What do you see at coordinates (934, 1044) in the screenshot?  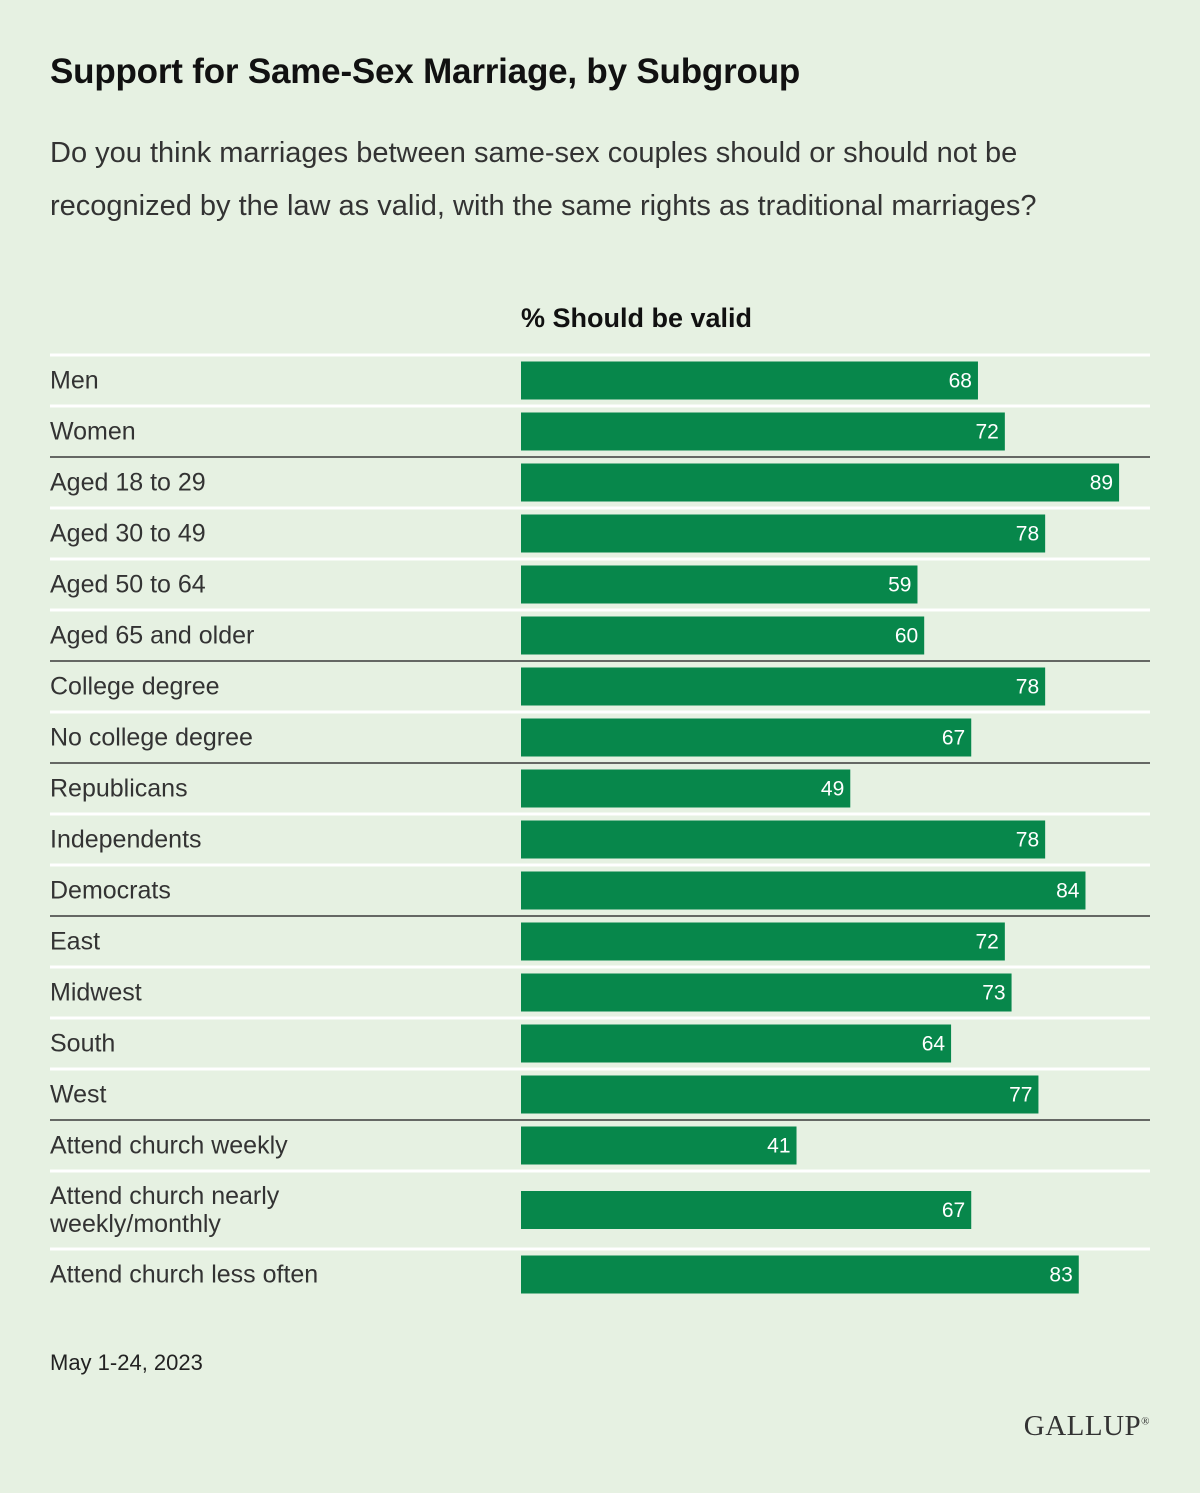 I see `value-label-south: 64` at bounding box center [934, 1044].